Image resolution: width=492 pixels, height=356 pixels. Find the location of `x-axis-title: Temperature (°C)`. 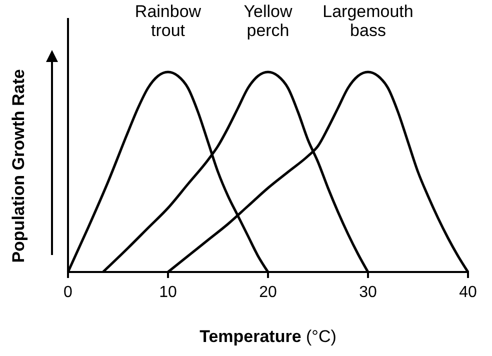

x-axis-title: Temperature (°C) is located at coordinates (268, 336).